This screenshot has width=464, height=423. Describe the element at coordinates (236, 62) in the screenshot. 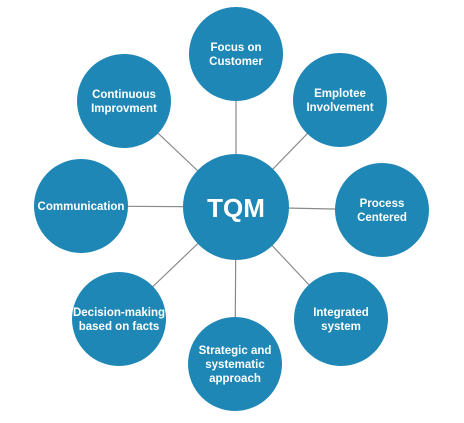

I see `node-label-line: Customer` at that location.